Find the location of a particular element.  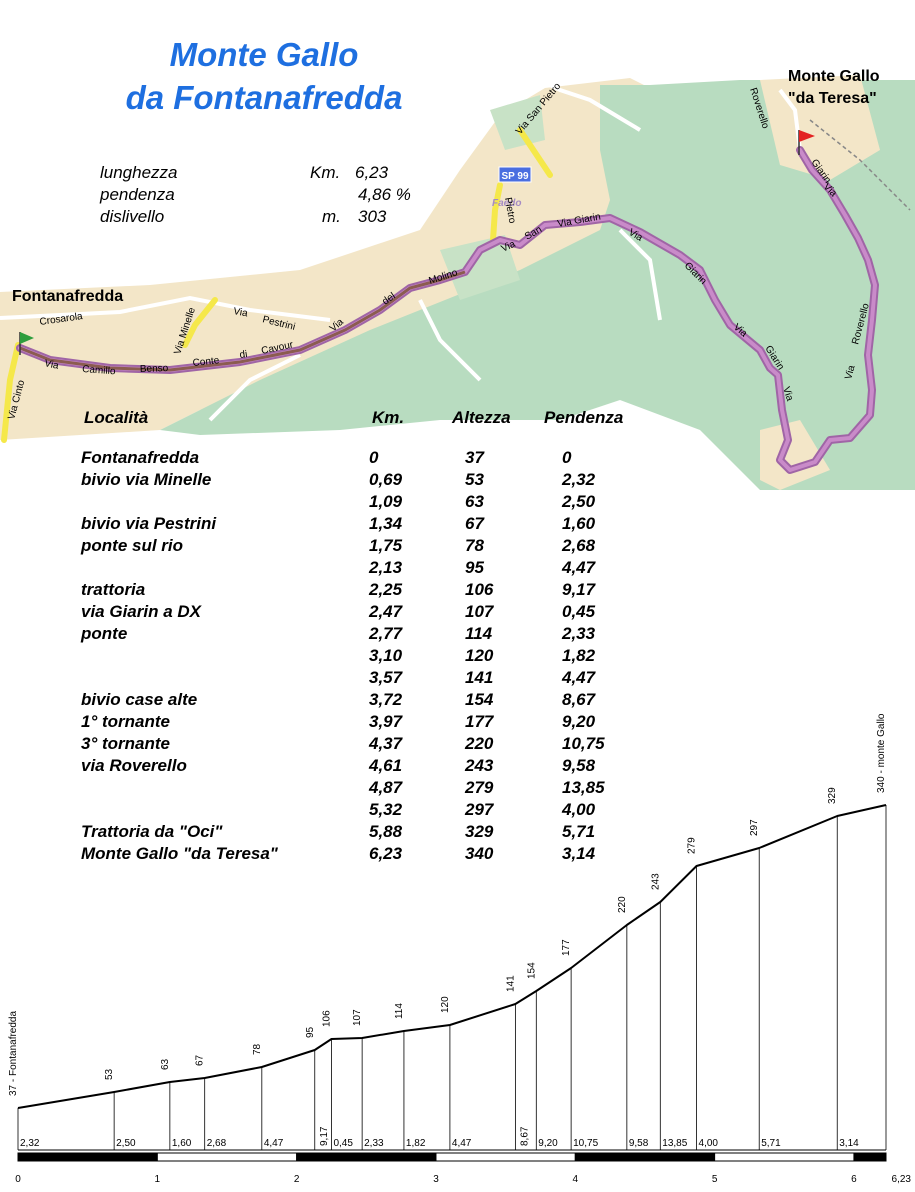

profile-km-tick-label: 3 is located at coordinates (436, 1179).